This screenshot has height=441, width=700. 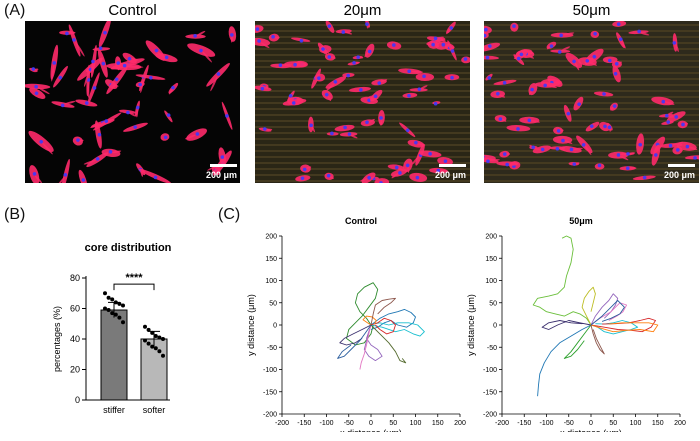 What do you see at coordinates (275, 326) in the screenshot?
I see `y-tick-label: 0` at bounding box center [275, 326].